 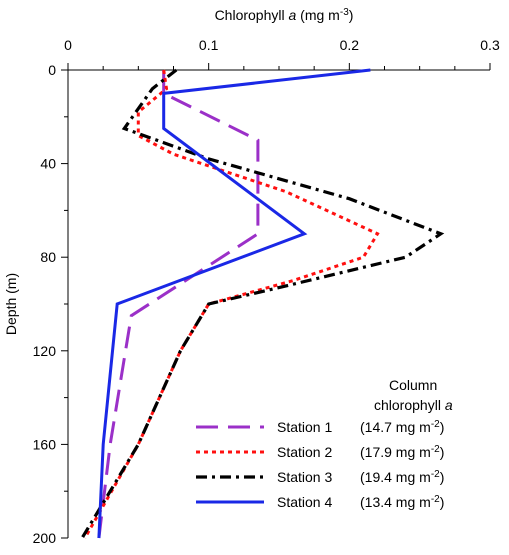 I want to click on y-tick-label: 40, so click(x=48, y=164).